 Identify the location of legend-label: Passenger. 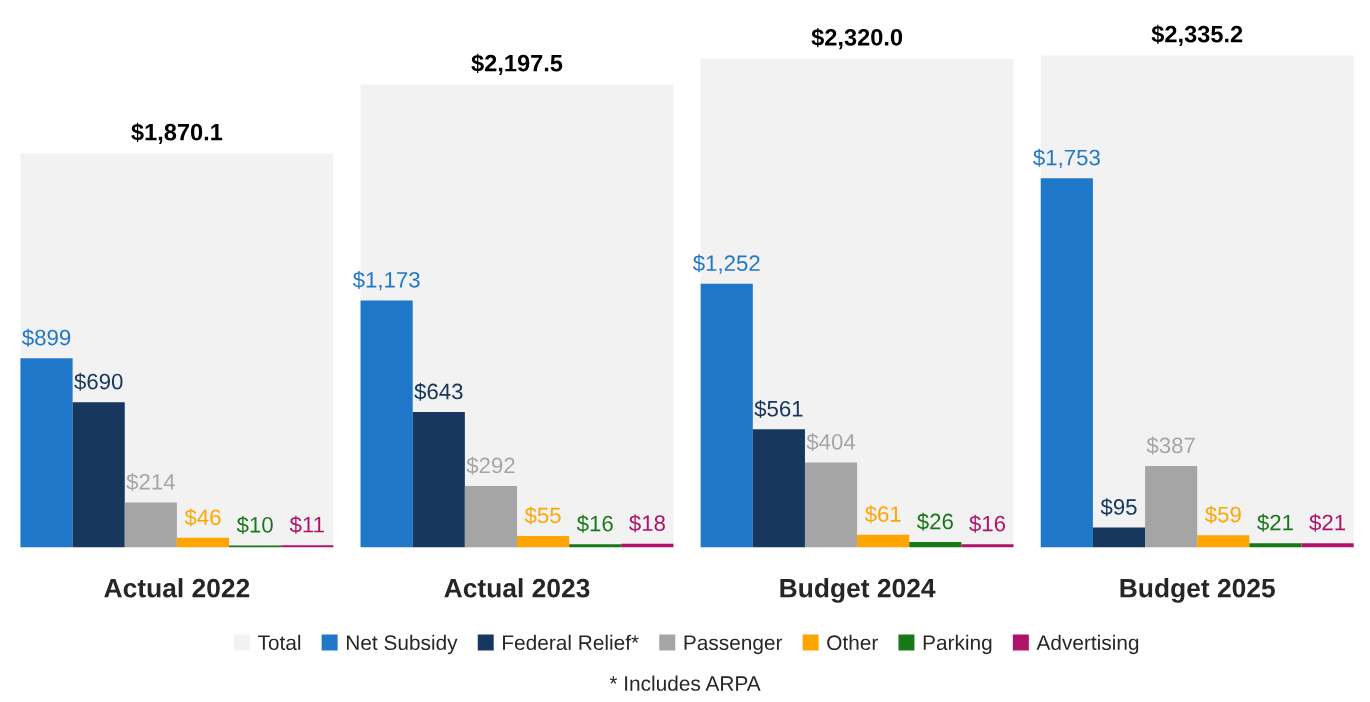
(733, 645).